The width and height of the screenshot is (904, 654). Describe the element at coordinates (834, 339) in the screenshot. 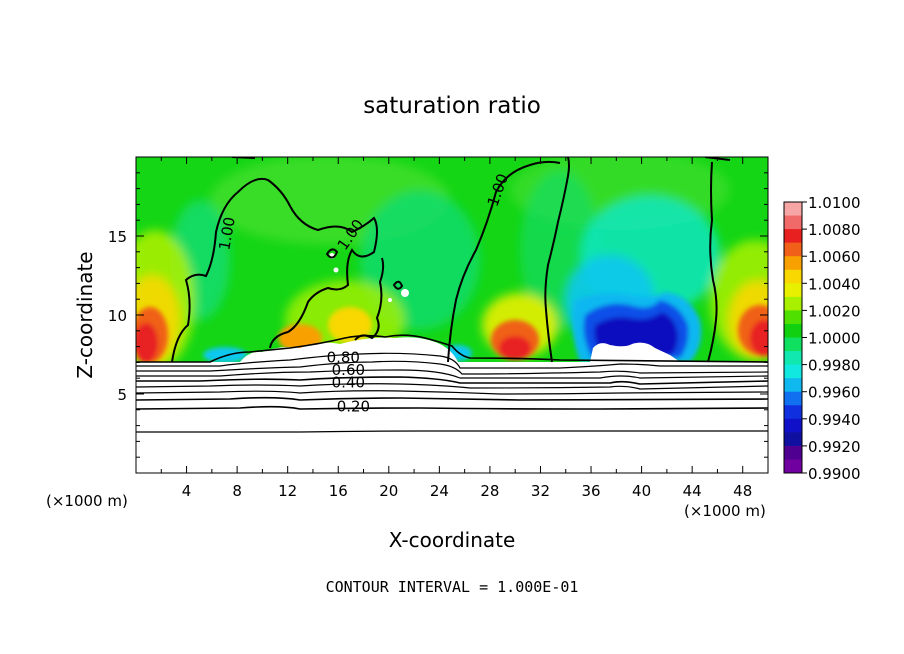

I see `colorbar-label: 1.0000` at that location.